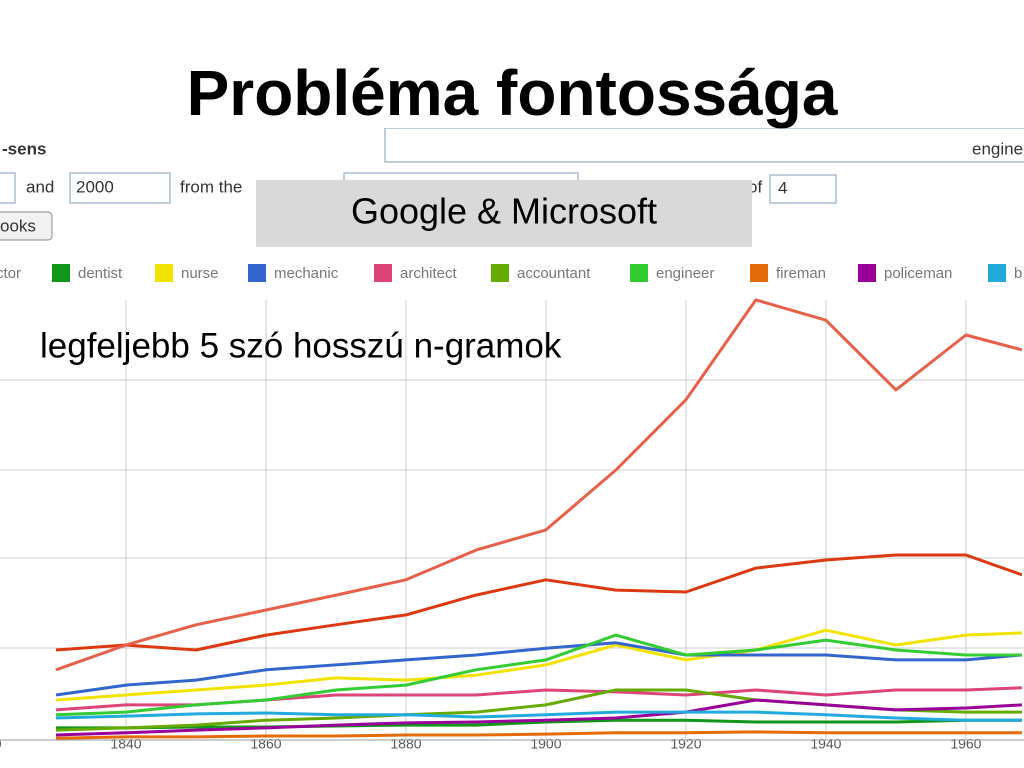  What do you see at coordinates (685, 744) in the screenshot?
I see `x-tick-label: 1920` at bounding box center [685, 744].